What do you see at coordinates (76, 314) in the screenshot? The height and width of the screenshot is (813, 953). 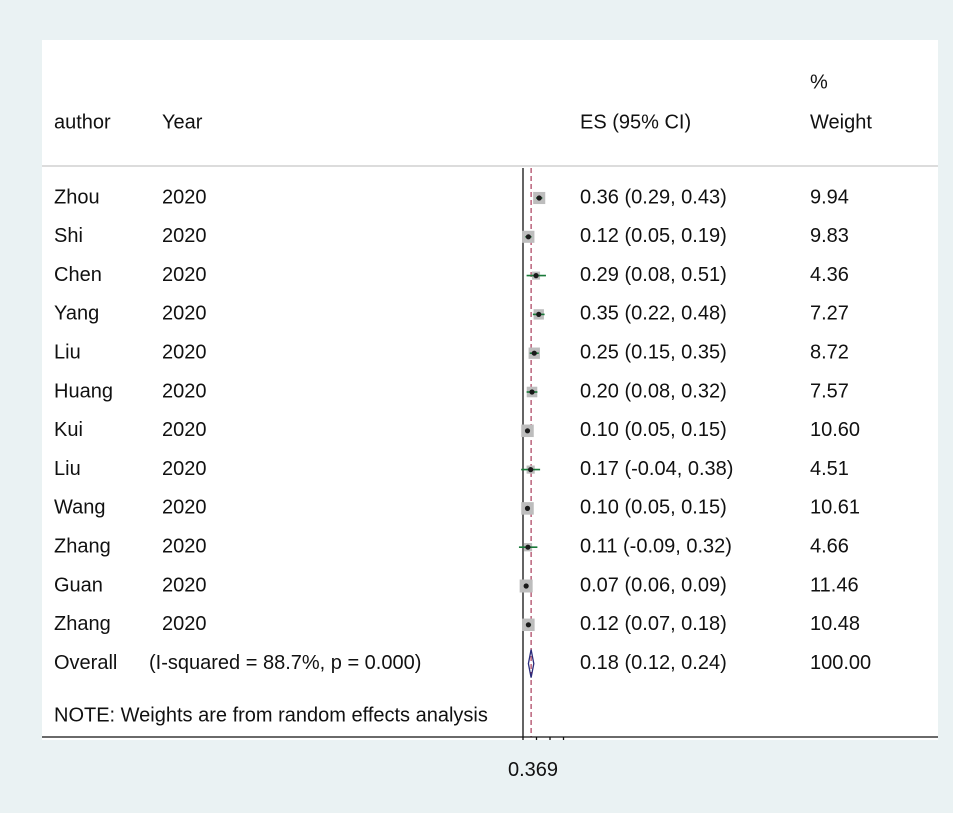 I see `study-author: Yang` at bounding box center [76, 314].